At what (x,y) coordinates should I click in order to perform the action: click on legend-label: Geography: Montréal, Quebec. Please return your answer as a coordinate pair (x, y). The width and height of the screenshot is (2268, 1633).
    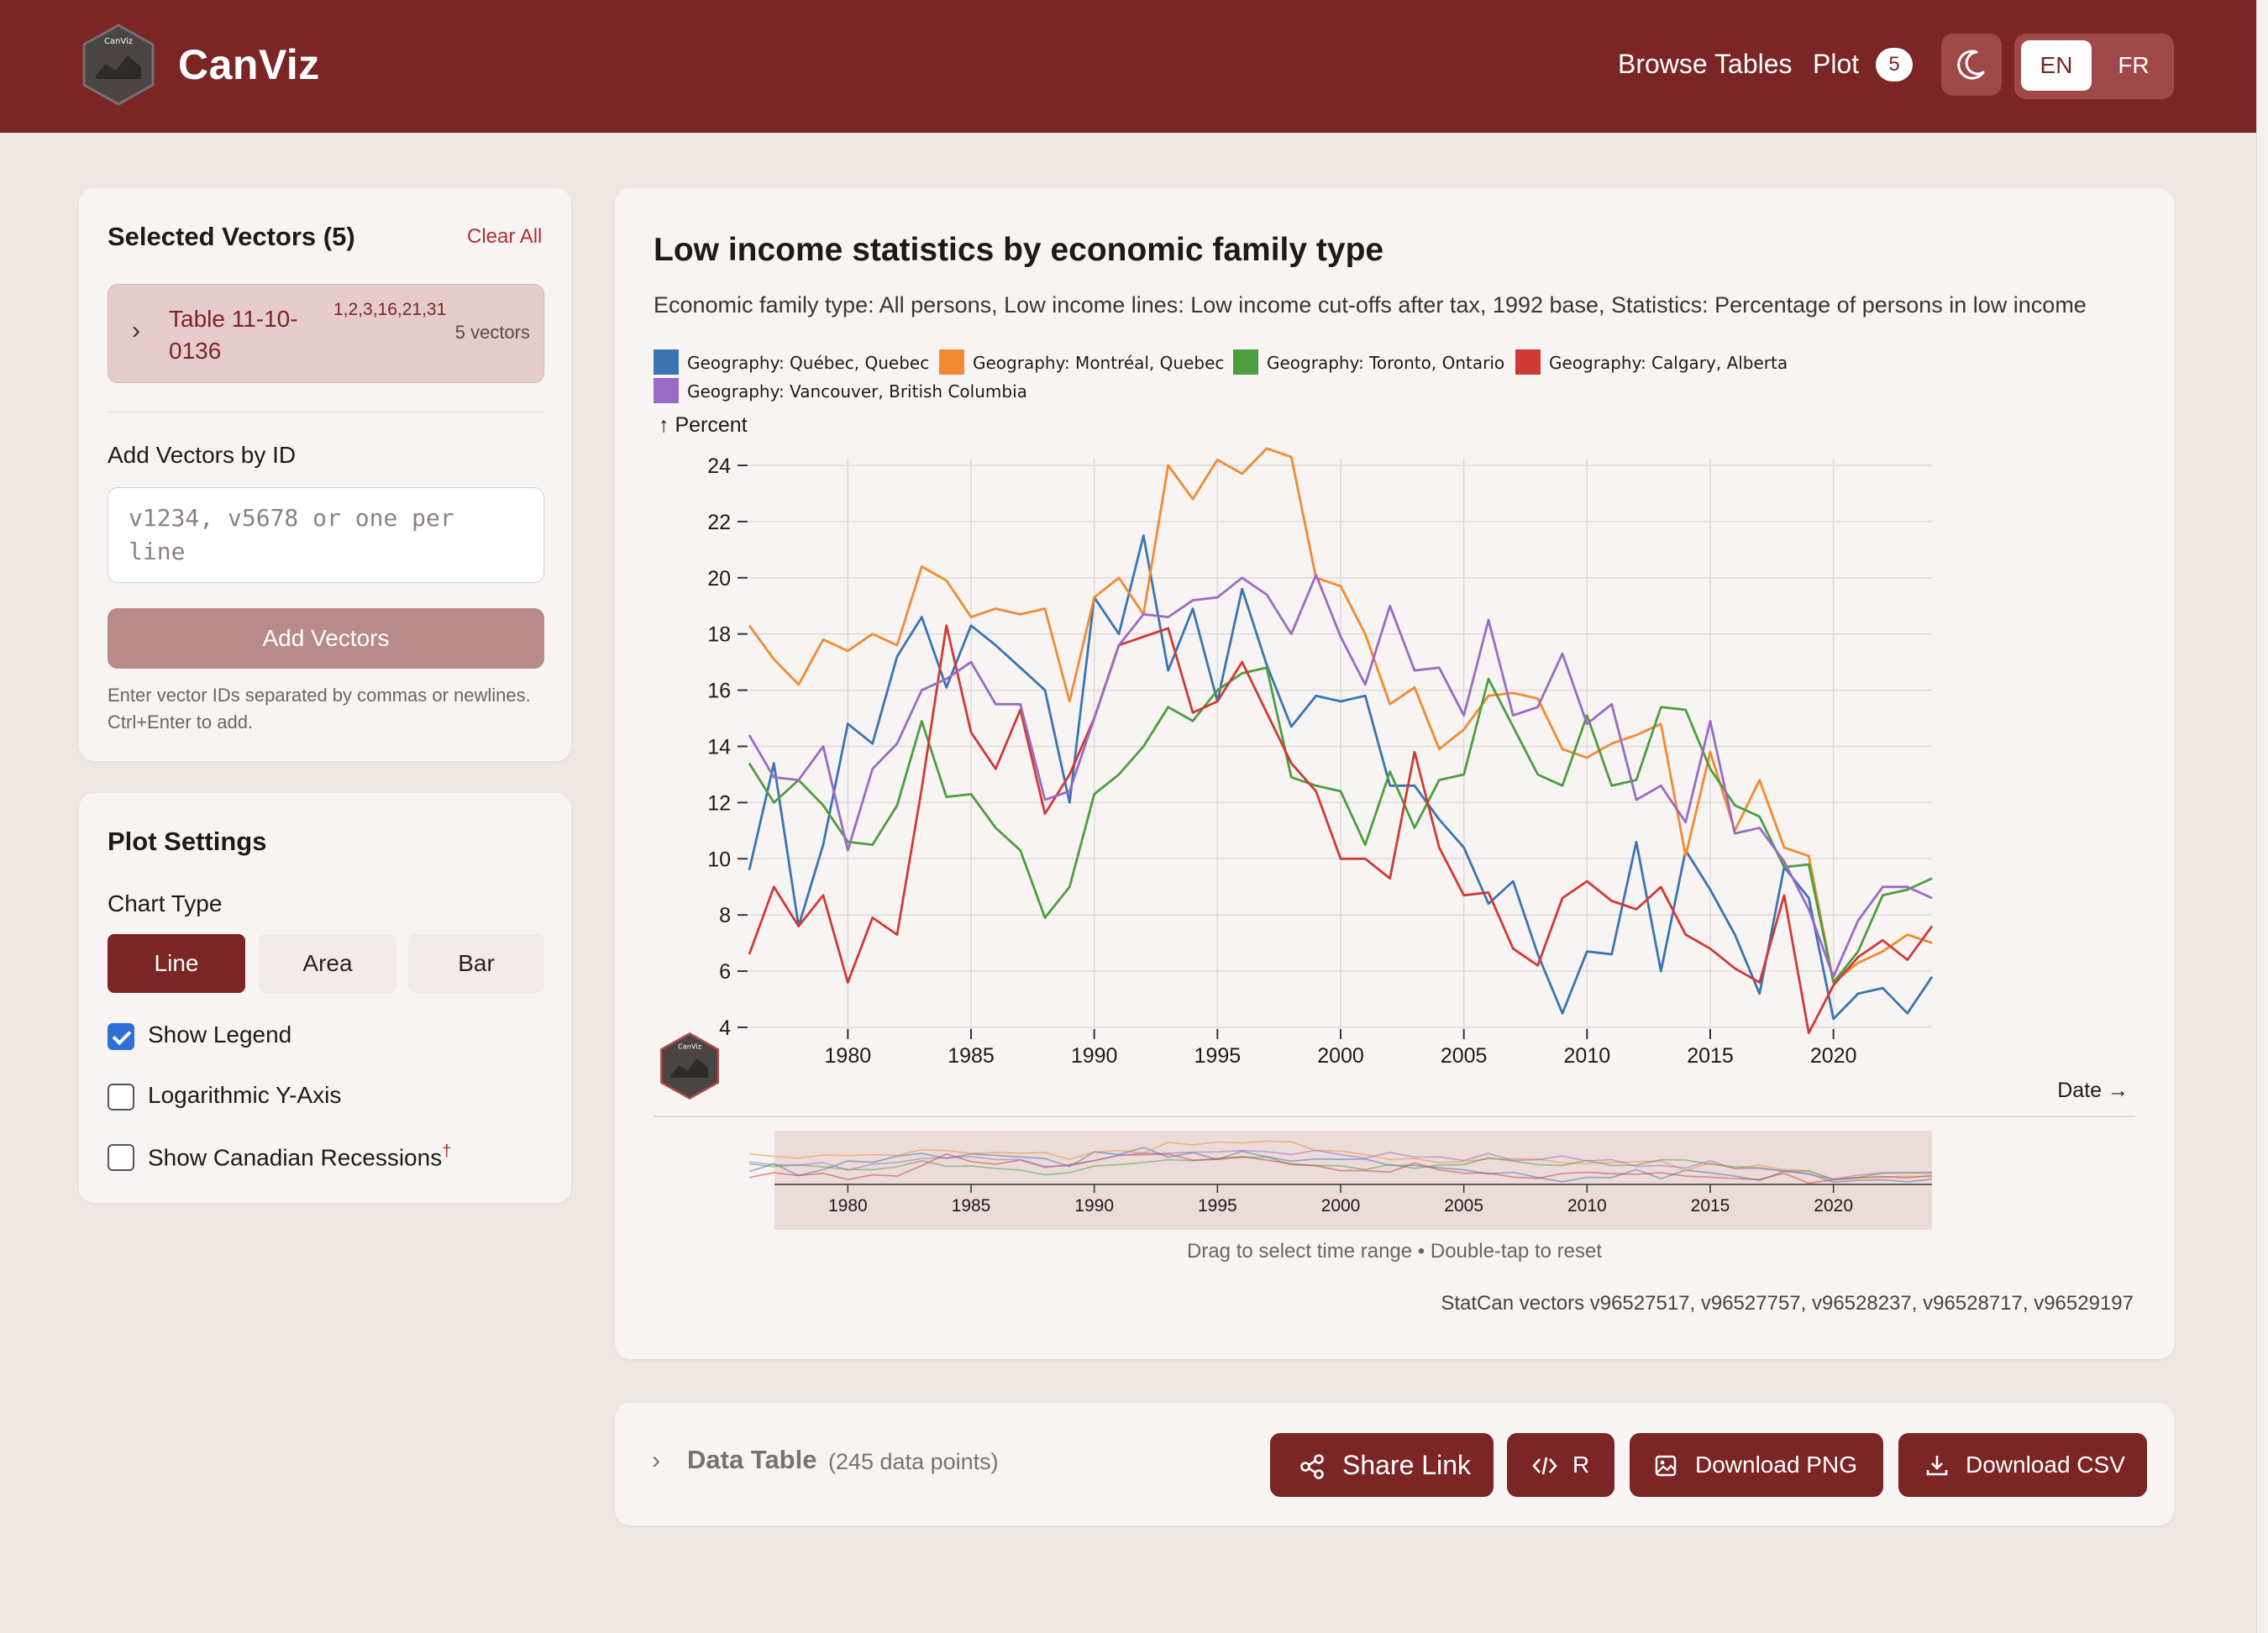
    Looking at the image, I should click on (1099, 363).